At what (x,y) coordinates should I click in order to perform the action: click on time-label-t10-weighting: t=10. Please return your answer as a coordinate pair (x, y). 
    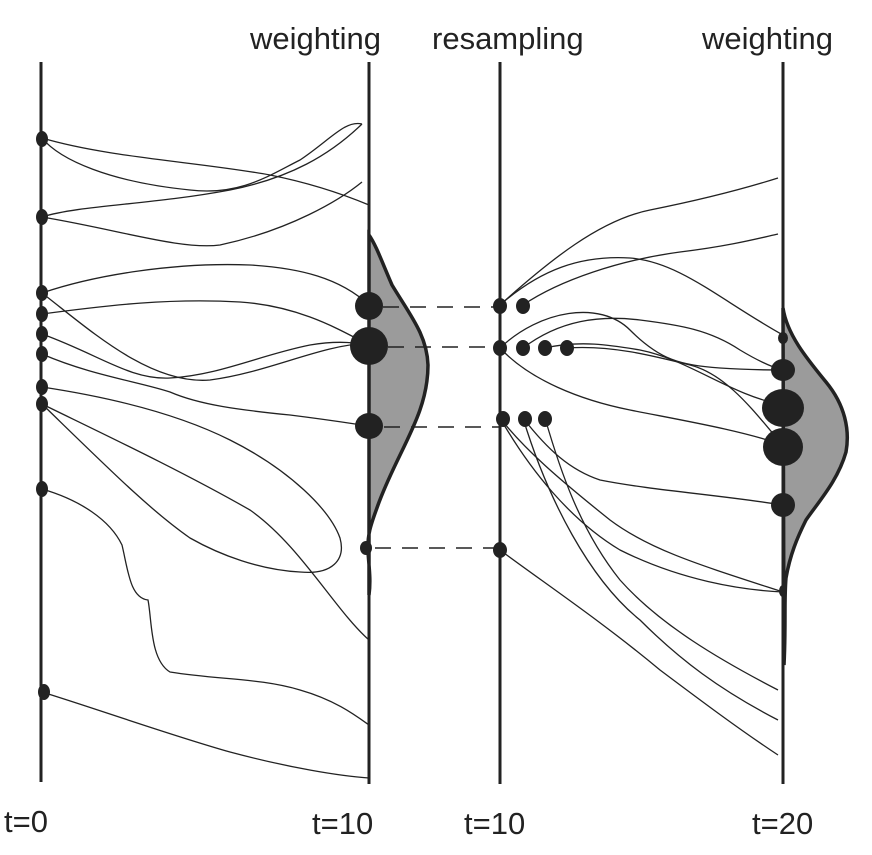
    Looking at the image, I should click on (342, 823).